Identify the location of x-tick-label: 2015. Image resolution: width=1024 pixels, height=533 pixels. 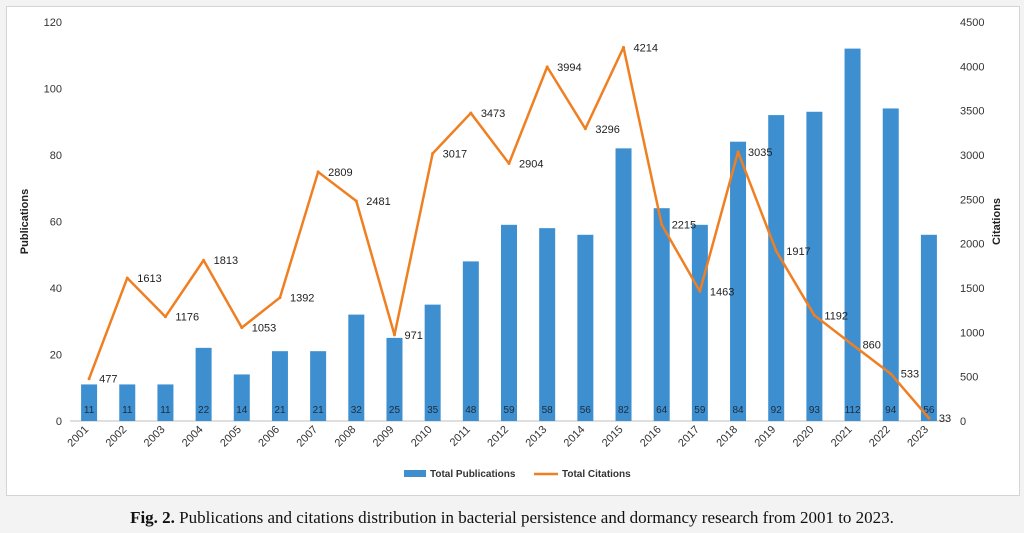
(613, 437).